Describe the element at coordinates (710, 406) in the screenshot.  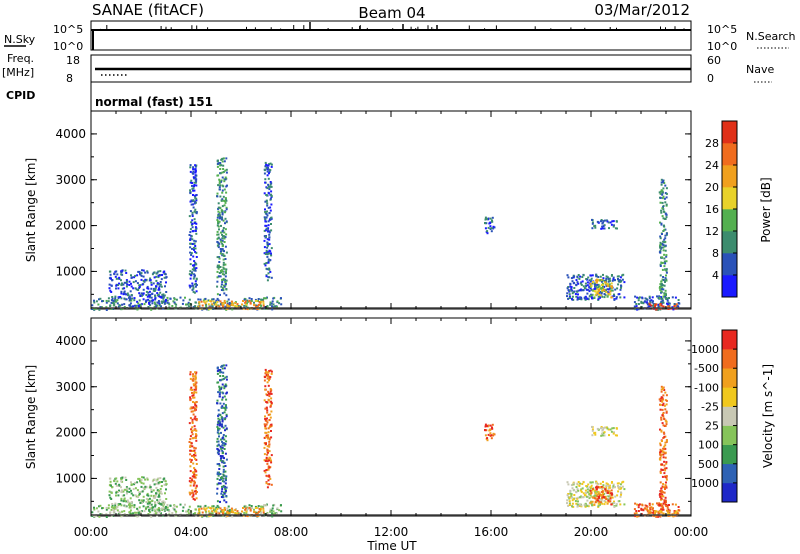
I see `velocity-colorbar-tick-label: -25` at that location.